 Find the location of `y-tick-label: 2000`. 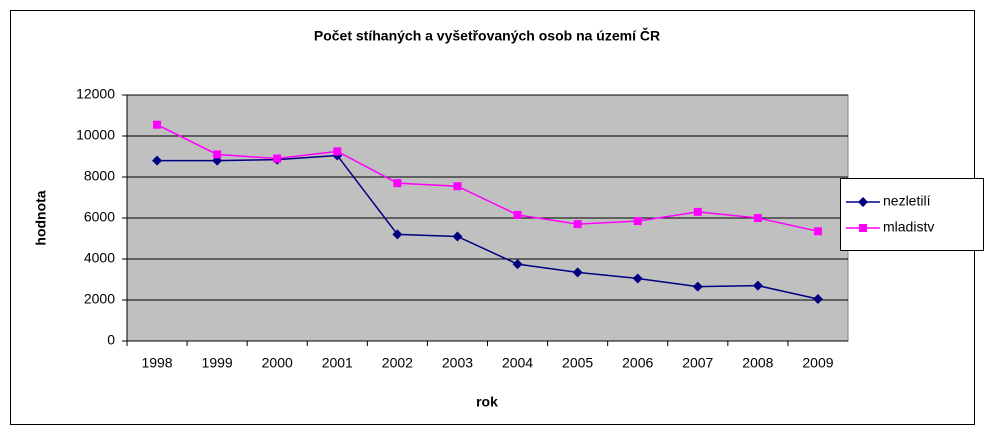

y-tick-label: 2000 is located at coordinates (99, 299).